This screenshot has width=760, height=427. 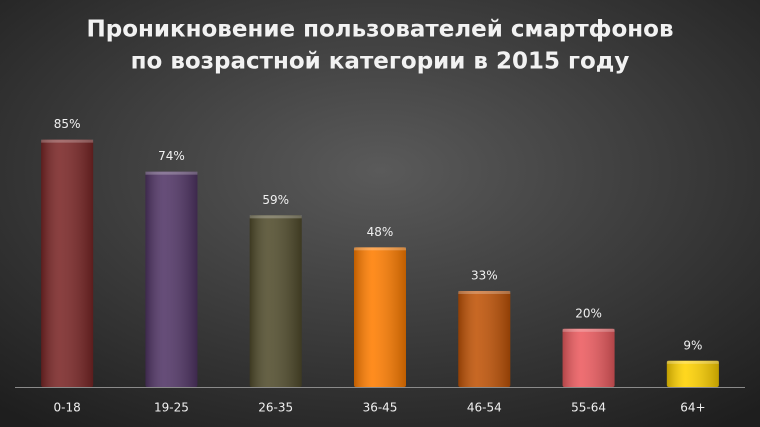 I want to click on x-tick-label: 19-25, so click(x=171, y=408).